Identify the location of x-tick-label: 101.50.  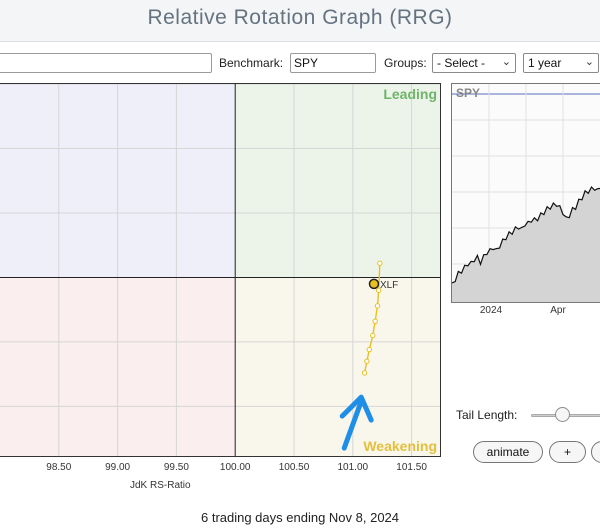
(411, 467).